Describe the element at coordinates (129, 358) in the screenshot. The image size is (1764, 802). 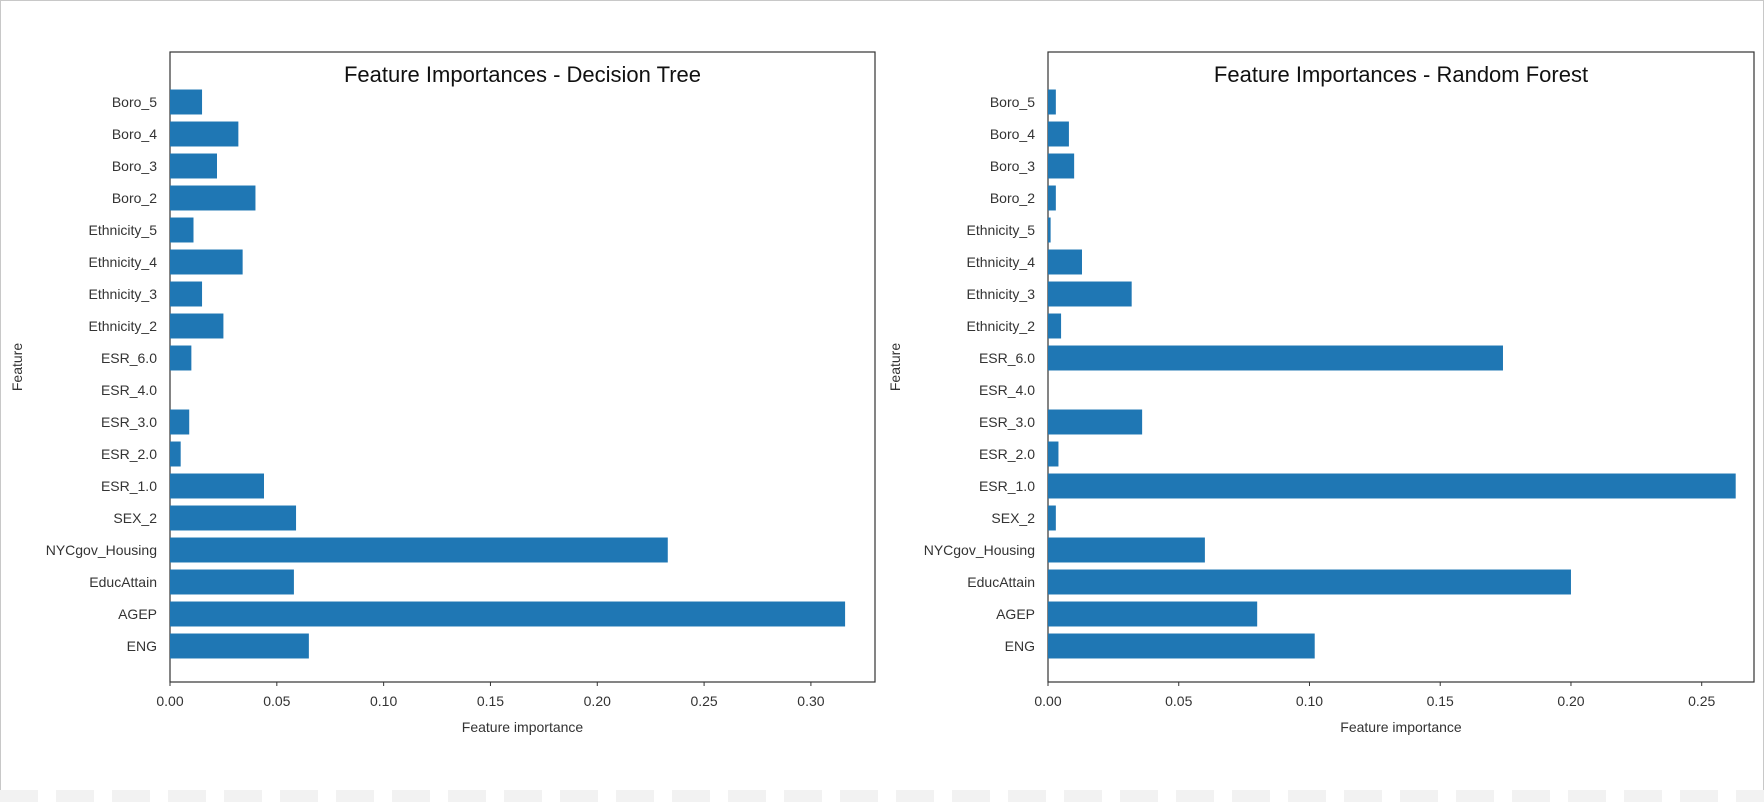
I see `dt-ytick-label: ESR_6.0` at that location.